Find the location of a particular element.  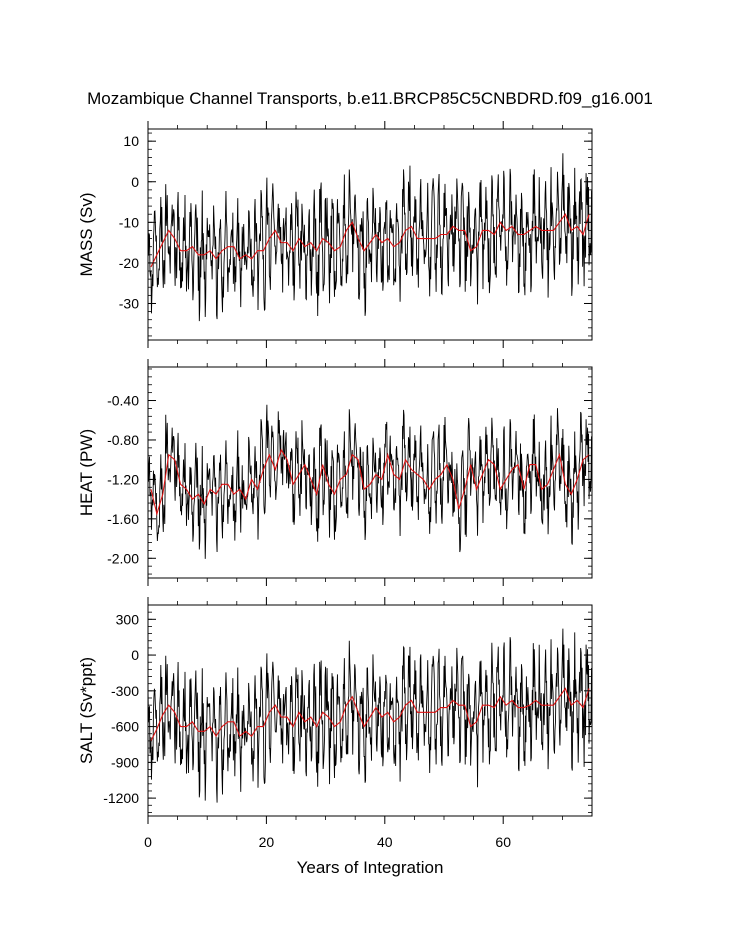

annual-mean-series-mass is located at coordinates (370, 240).